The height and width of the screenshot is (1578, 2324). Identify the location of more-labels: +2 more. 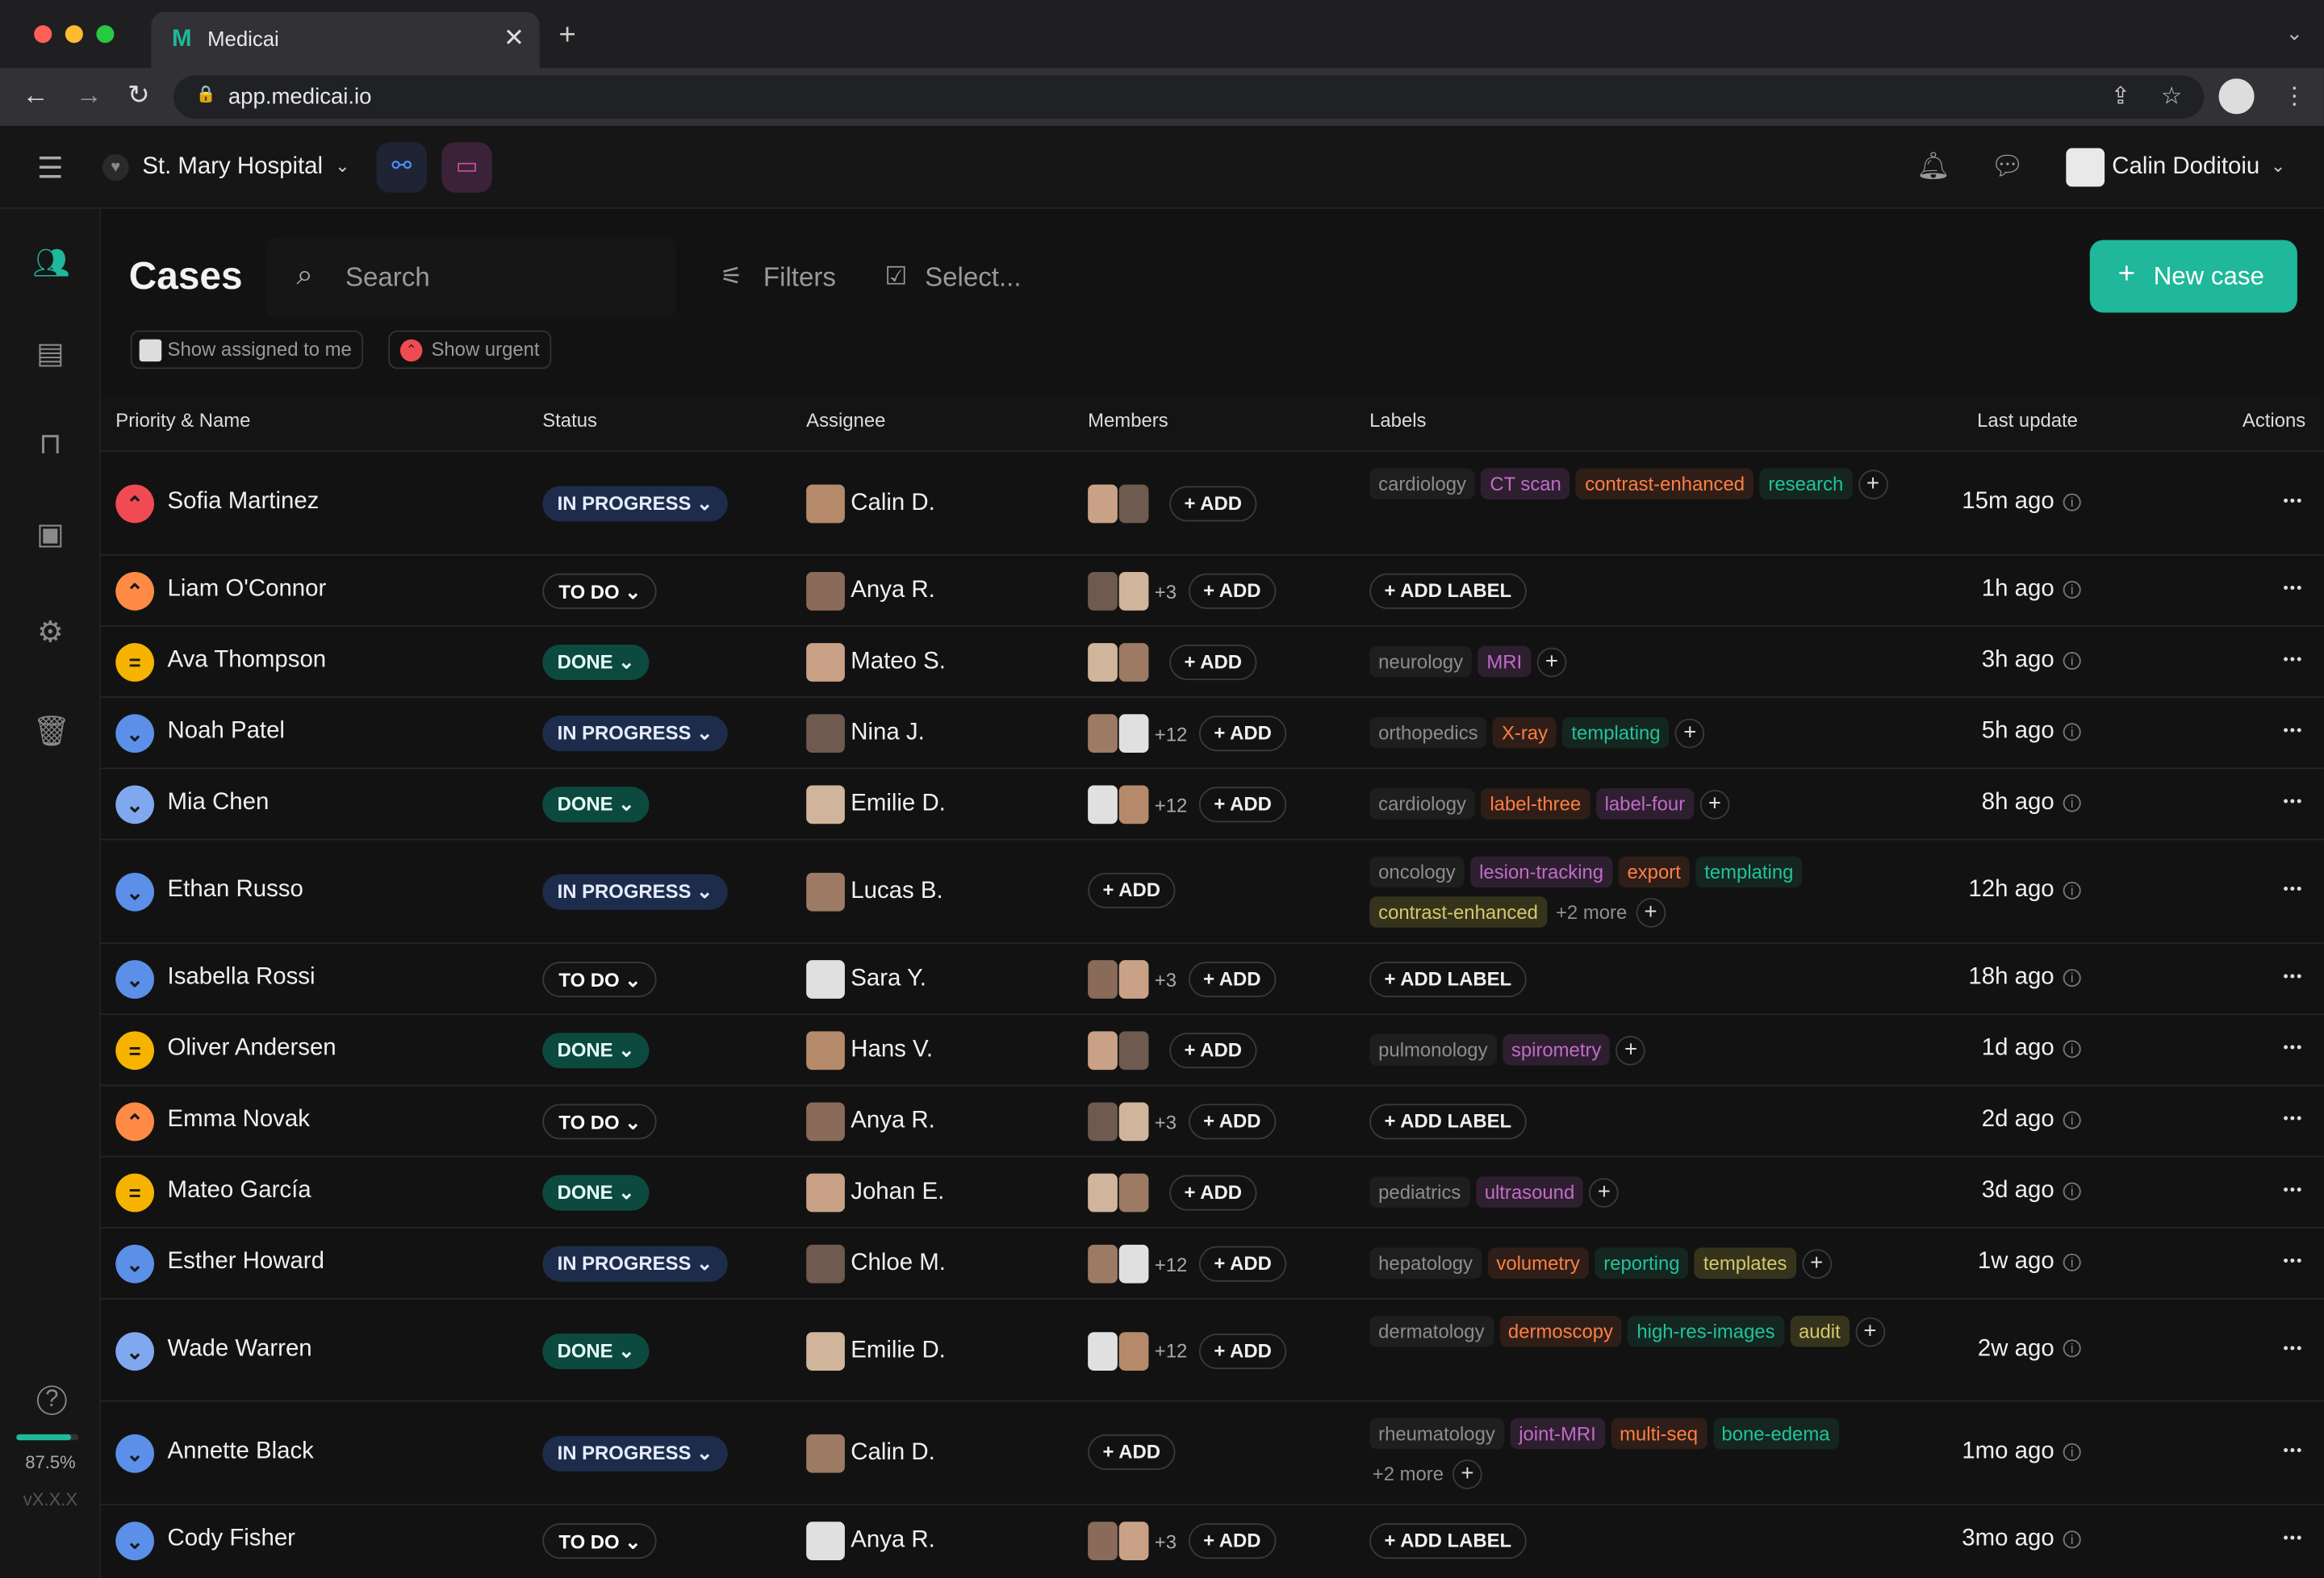
(1408, 1473).